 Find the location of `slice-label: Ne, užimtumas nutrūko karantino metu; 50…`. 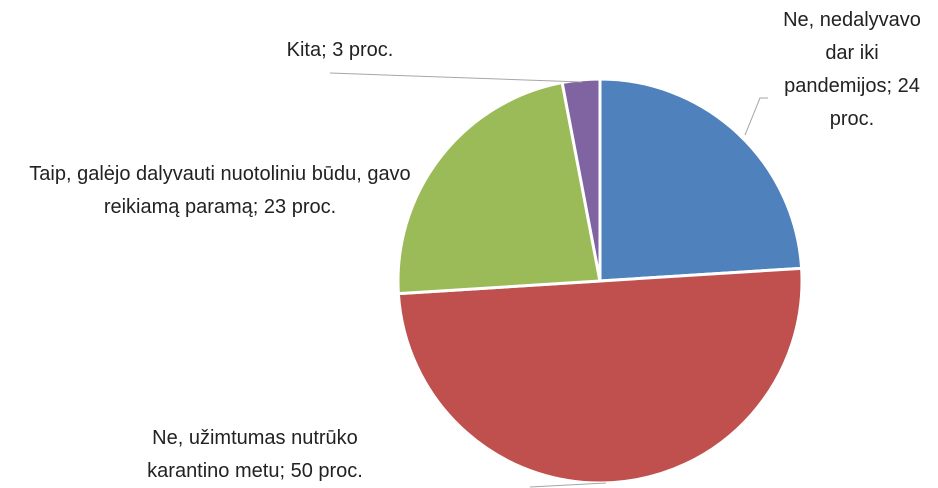

slice-label: Ne, užimtumas nutrūko karantino metu; 50… is located at coordinates (255, 454).